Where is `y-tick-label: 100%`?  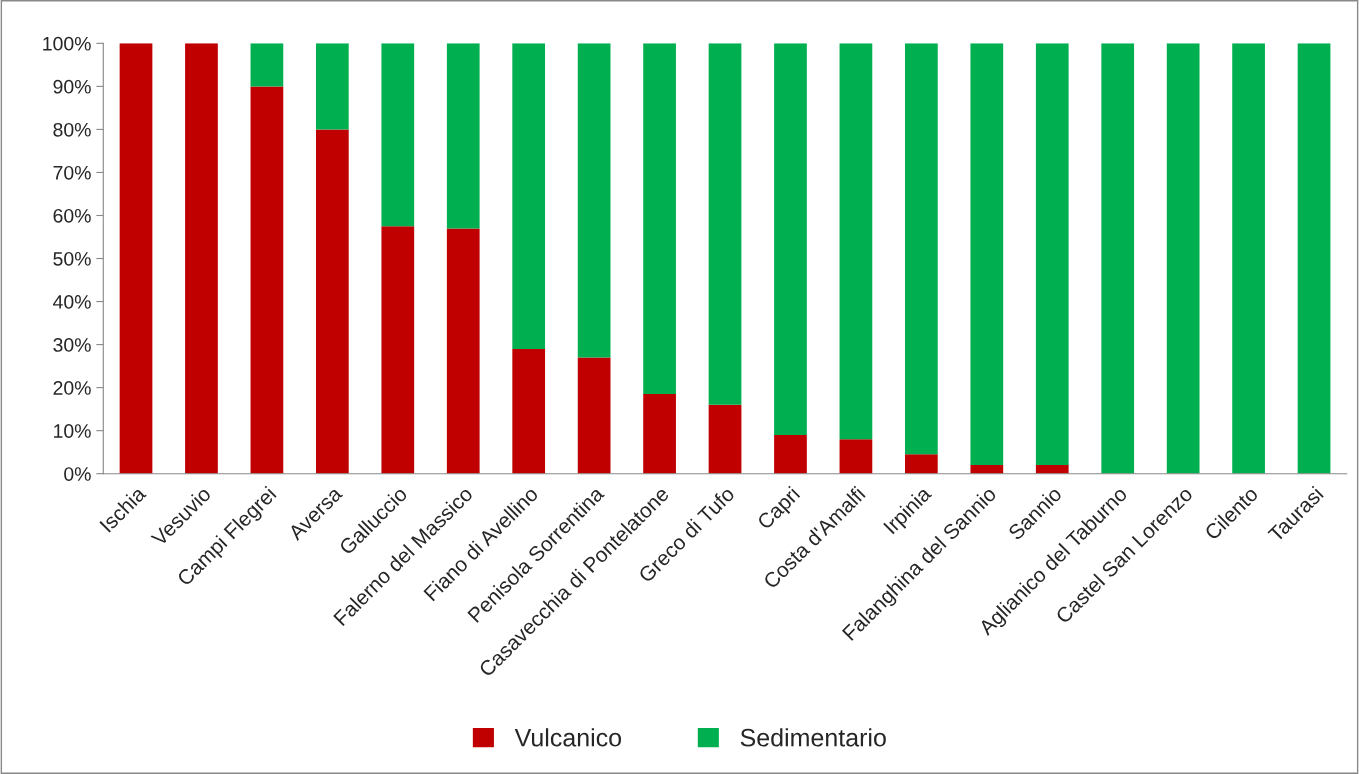 y-tick-label: 100% is located at coordinates (67, 43).